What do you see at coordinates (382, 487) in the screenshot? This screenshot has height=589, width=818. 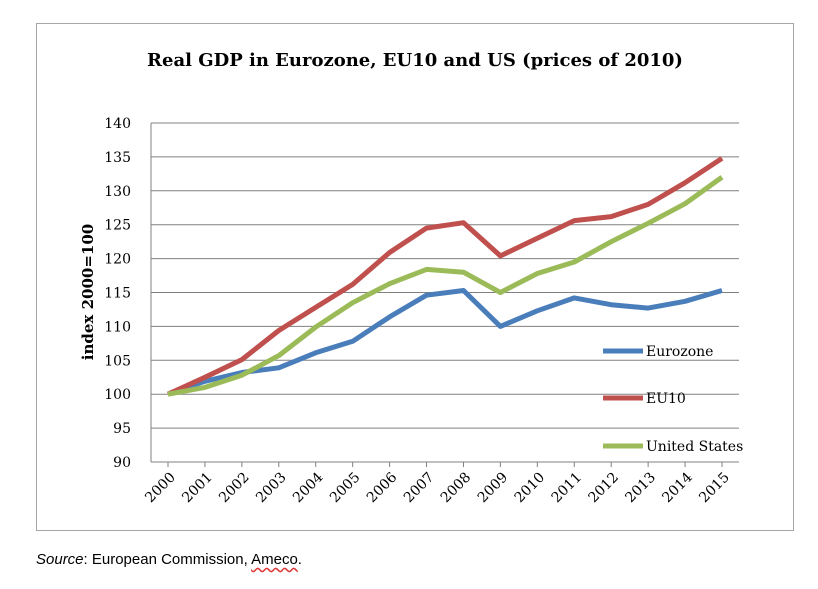 I see `x-tick-label: 2006` at bounding box center [382, 487].